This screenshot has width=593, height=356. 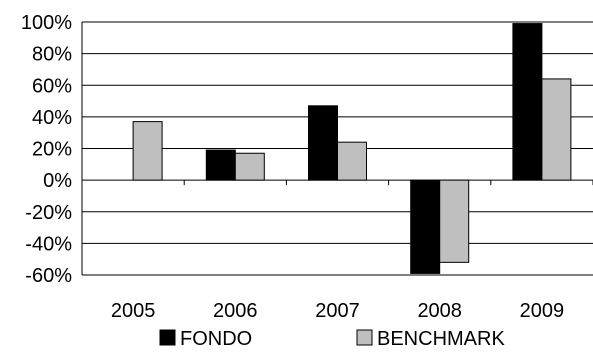 What do you see at coordinates (556, 129) in the screenshot?
I see `bar-benchmark-2009` at bounding box center [556, 129].